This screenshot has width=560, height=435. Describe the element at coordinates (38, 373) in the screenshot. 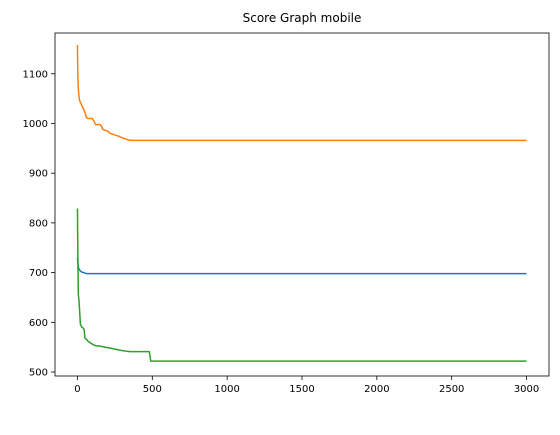

I see `y-tick-label: 500` at that location.